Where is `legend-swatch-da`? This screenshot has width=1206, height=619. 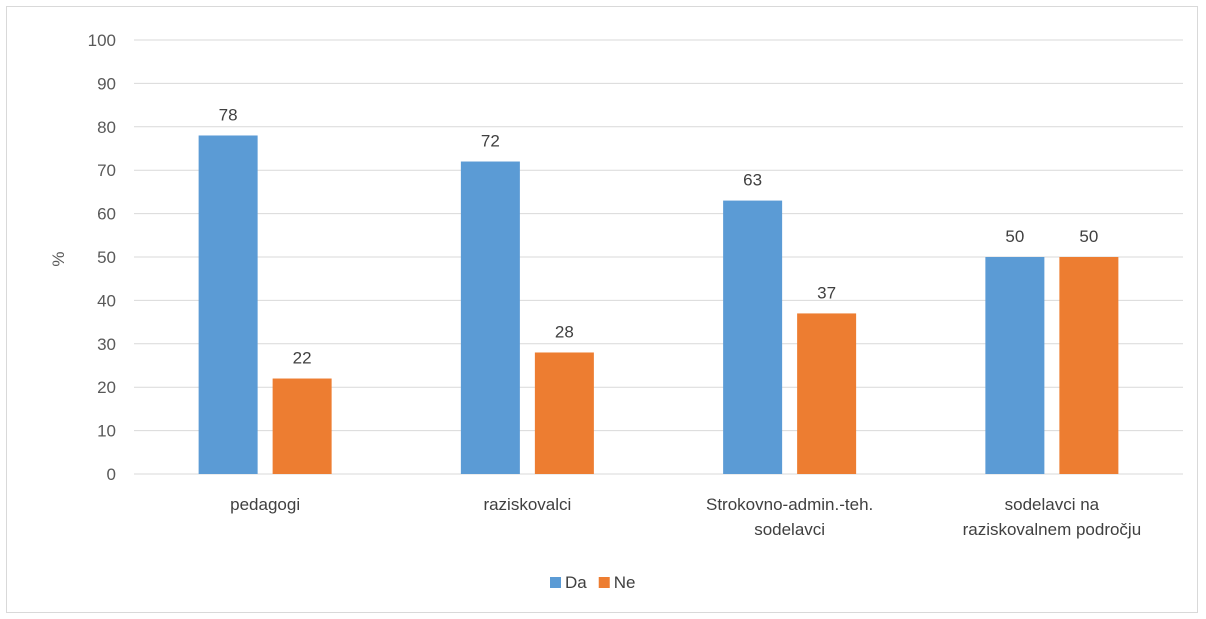
legend-swatch-da is located at coordinates (555, 582).